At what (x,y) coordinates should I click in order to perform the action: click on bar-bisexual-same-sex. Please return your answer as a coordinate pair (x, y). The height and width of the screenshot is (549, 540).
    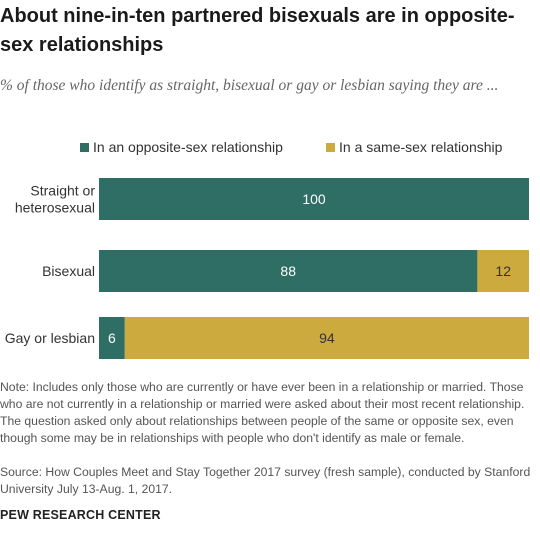
    Looking at the image, I should click on (503, 271).